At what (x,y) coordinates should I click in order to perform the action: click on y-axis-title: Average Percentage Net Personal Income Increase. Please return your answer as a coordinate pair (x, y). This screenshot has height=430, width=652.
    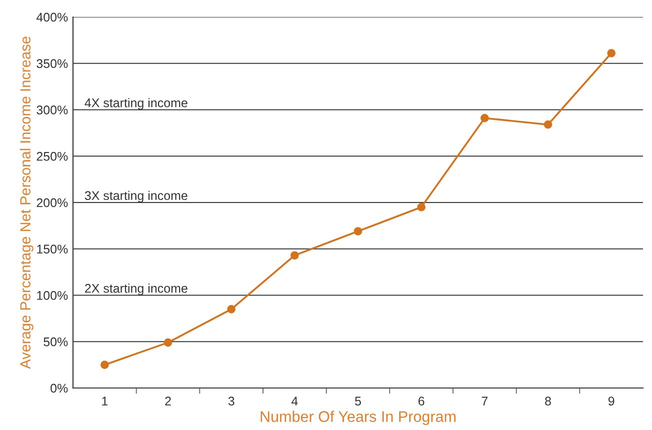
    Looking at the image, I should click on (27, 202).